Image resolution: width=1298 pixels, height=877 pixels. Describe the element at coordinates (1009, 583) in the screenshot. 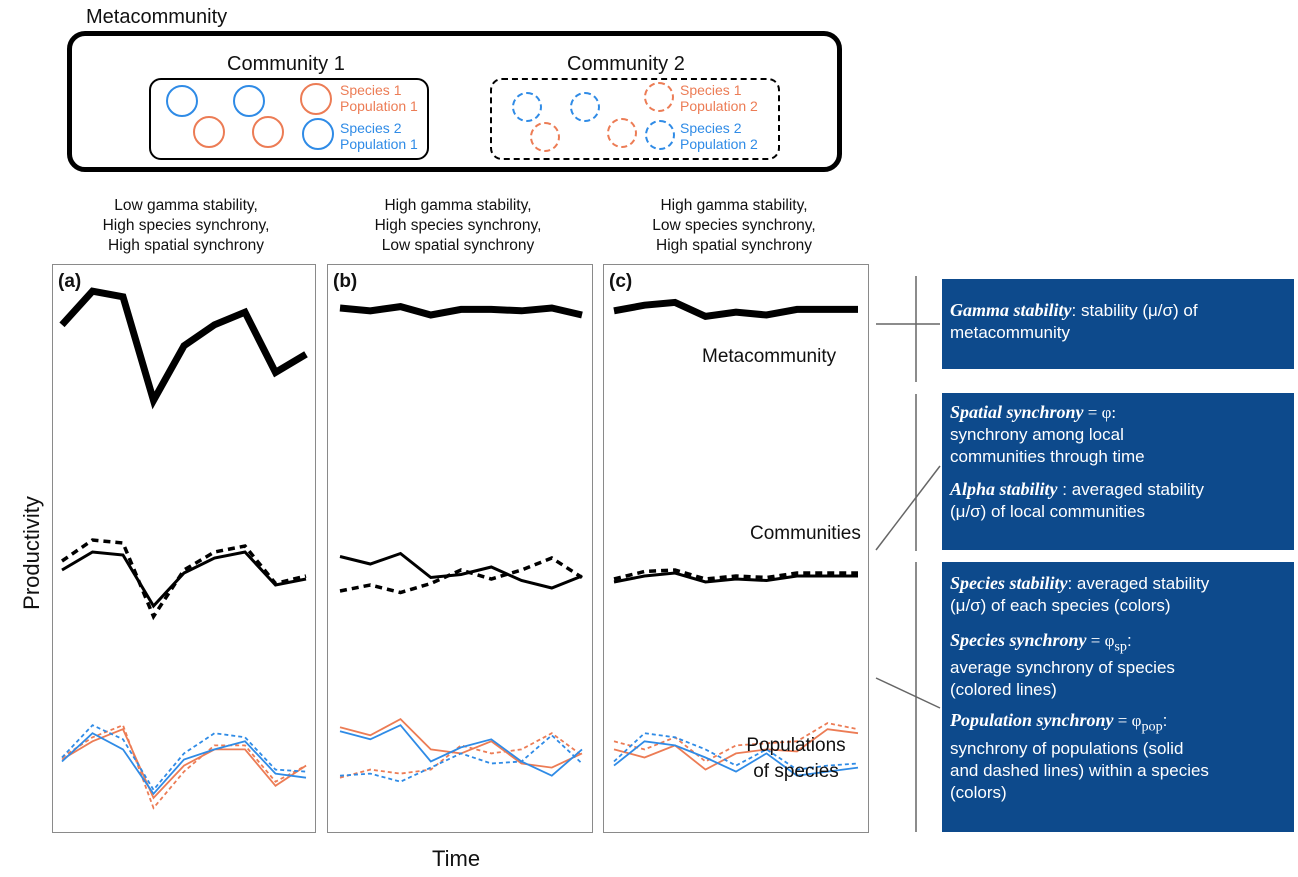

I see `species-stability-term: Species stability` at that location.